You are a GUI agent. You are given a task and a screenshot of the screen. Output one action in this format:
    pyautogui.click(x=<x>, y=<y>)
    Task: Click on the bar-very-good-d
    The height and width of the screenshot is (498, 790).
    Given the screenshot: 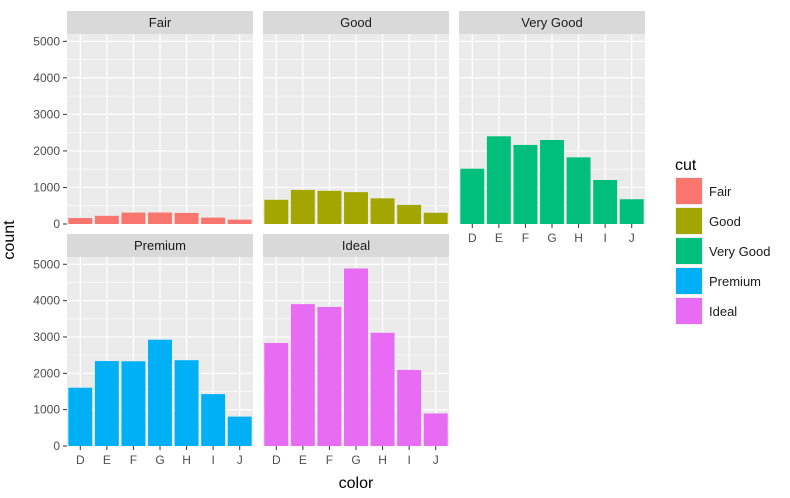 What is the action you would take?
    pyautogui.click(x=472, y=196)
    